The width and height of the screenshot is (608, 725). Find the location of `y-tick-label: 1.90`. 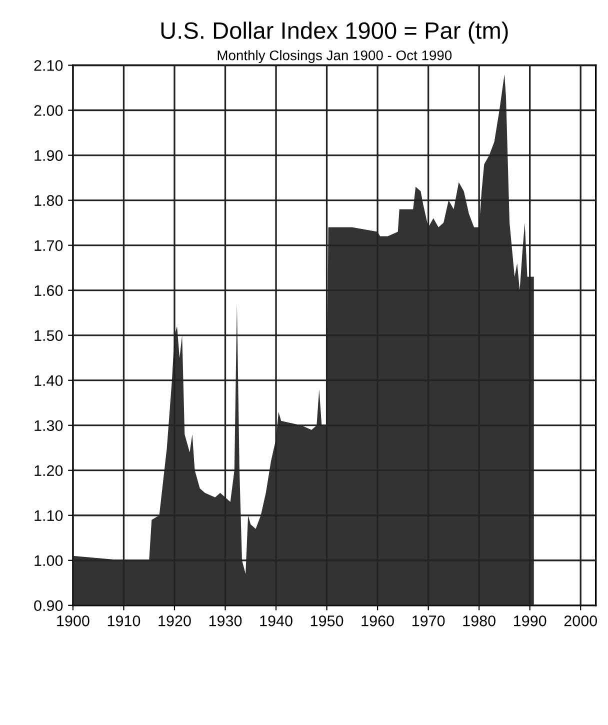

y-tick-label: 1.90 is located at coordinates (48, 155).